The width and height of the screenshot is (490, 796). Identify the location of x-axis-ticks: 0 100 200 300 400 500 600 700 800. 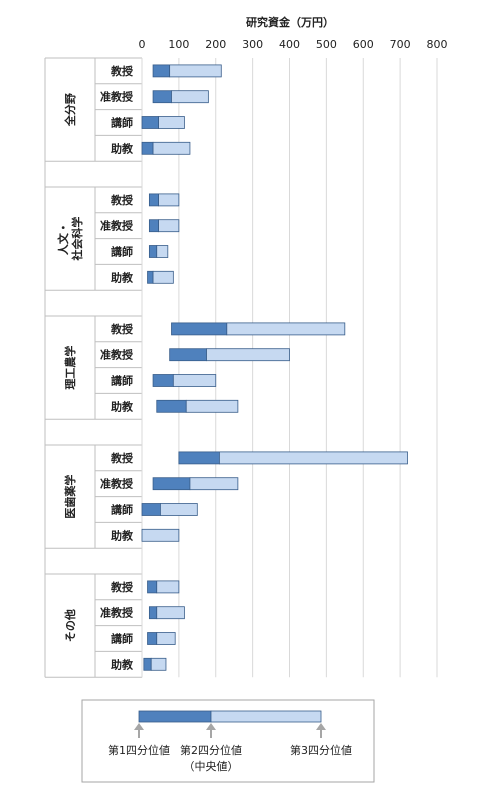
(293, 44).